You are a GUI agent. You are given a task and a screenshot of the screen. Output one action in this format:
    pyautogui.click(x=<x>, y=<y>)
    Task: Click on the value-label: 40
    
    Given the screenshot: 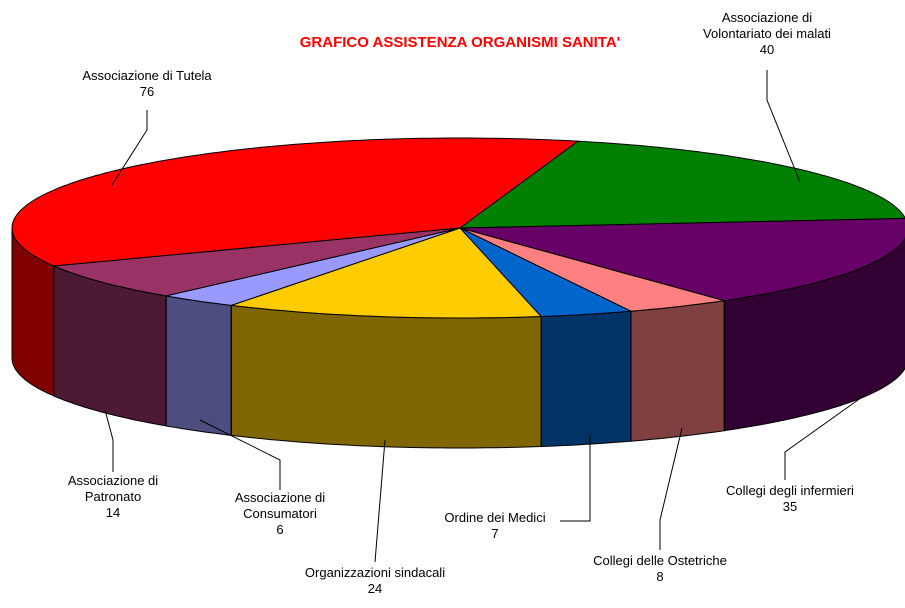 What is the action you would take?
    pyautogui.click(x=767, y=49)
    